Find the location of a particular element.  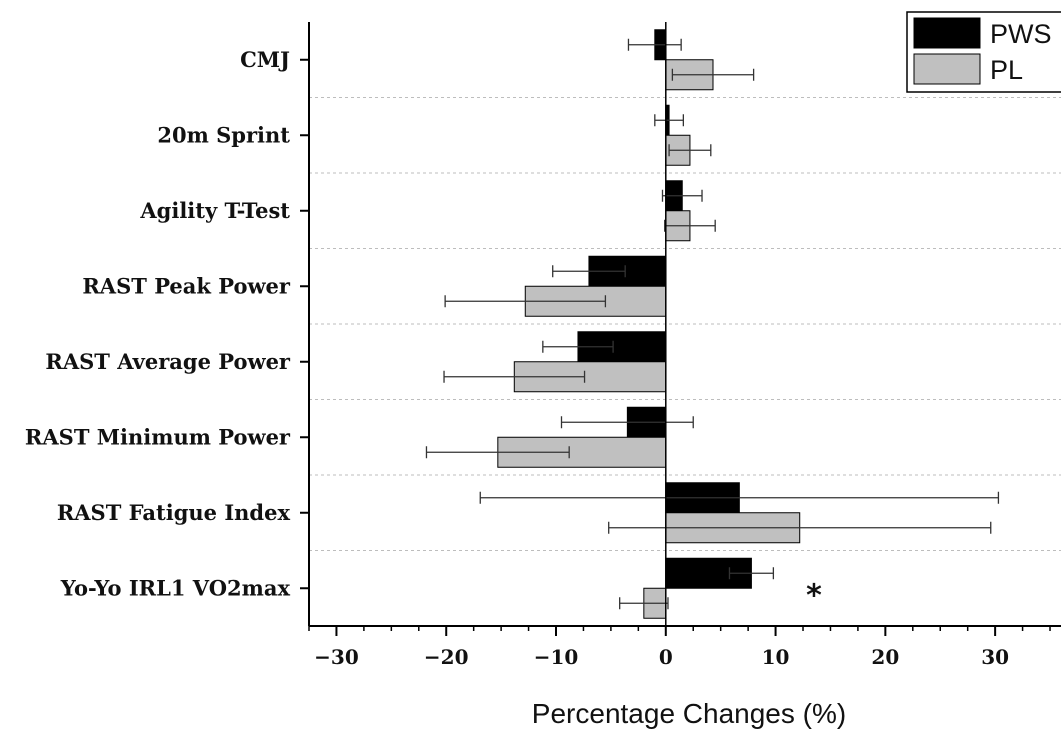

tick-labels: −30 −20 −10 0 10 20 30 is located at coordinates (661, 657).